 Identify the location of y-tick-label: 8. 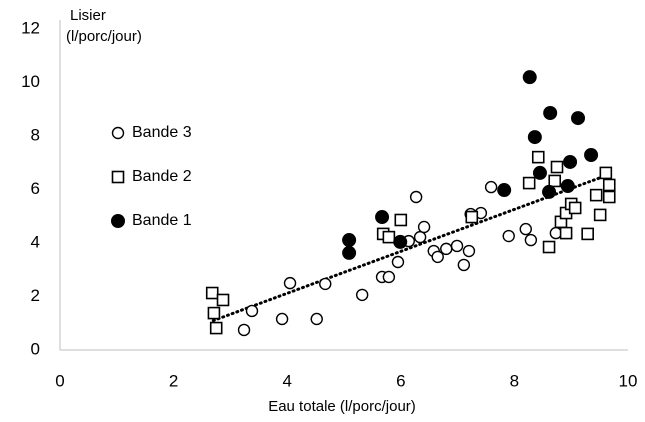
(35, 134).